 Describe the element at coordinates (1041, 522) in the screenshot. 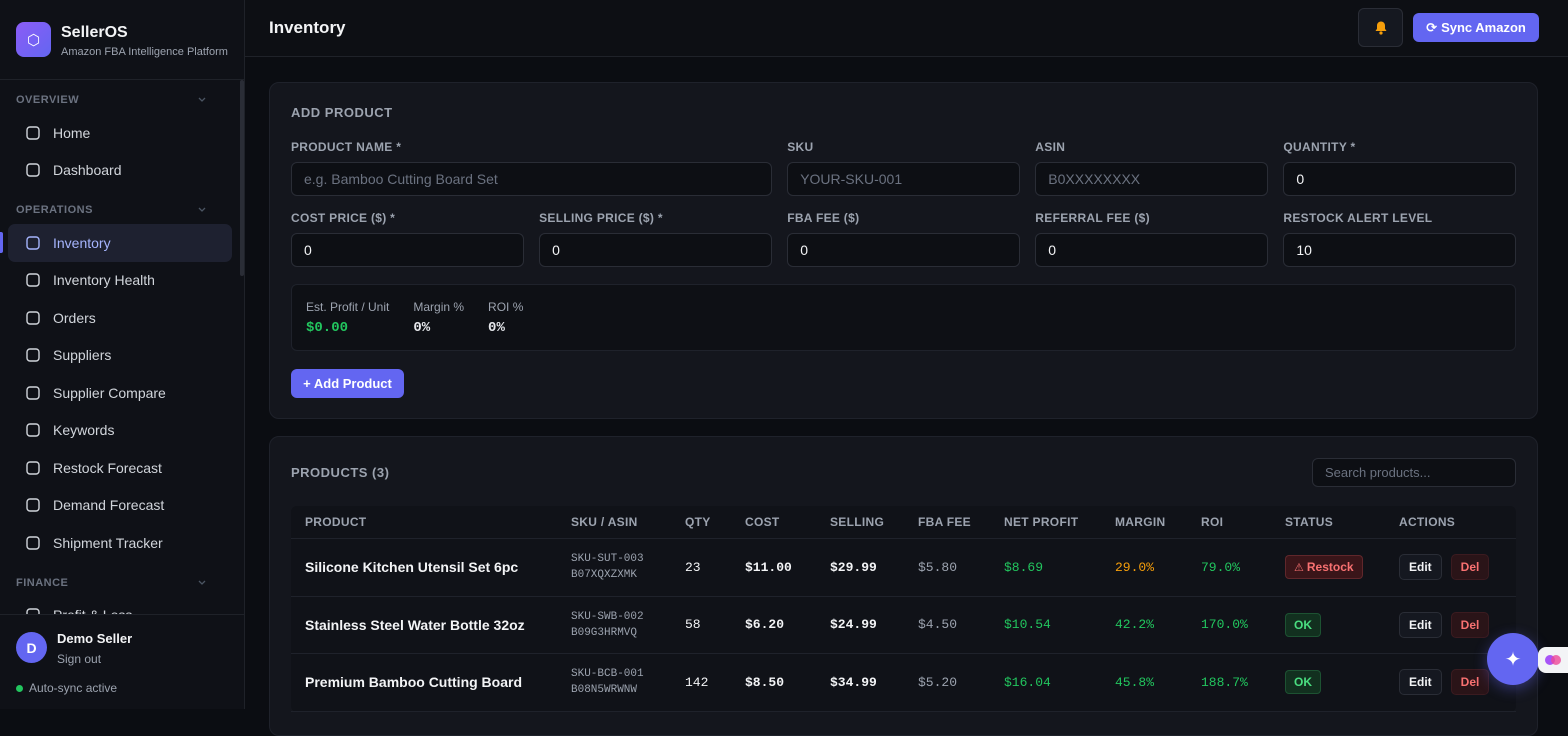

I see `column-header: NET PROFIT` at that location.